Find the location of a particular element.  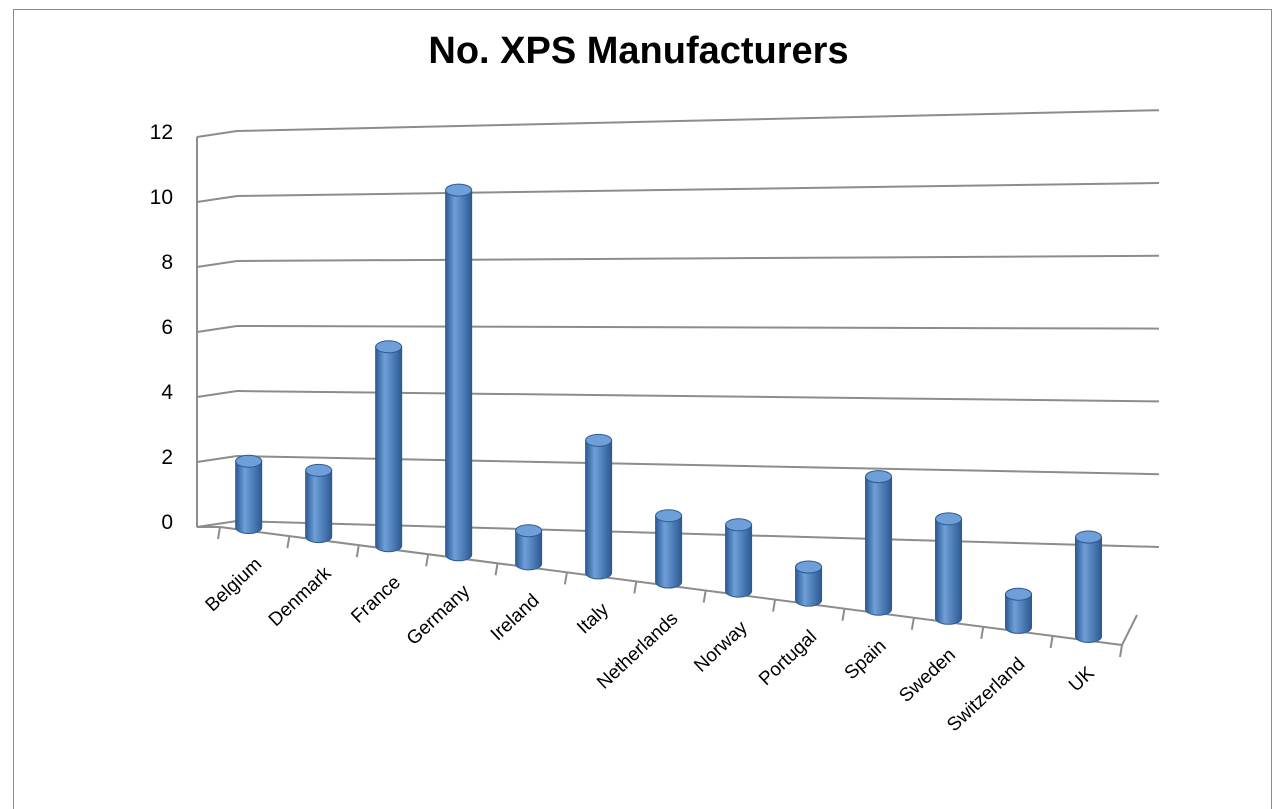

category-label: France is located at coordinates (376, 600).